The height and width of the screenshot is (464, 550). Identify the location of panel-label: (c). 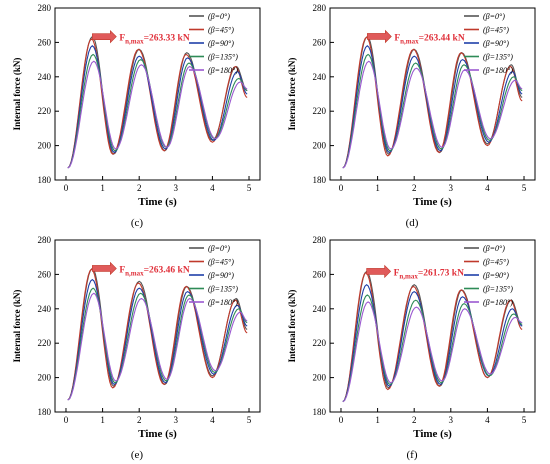
(137, 223).